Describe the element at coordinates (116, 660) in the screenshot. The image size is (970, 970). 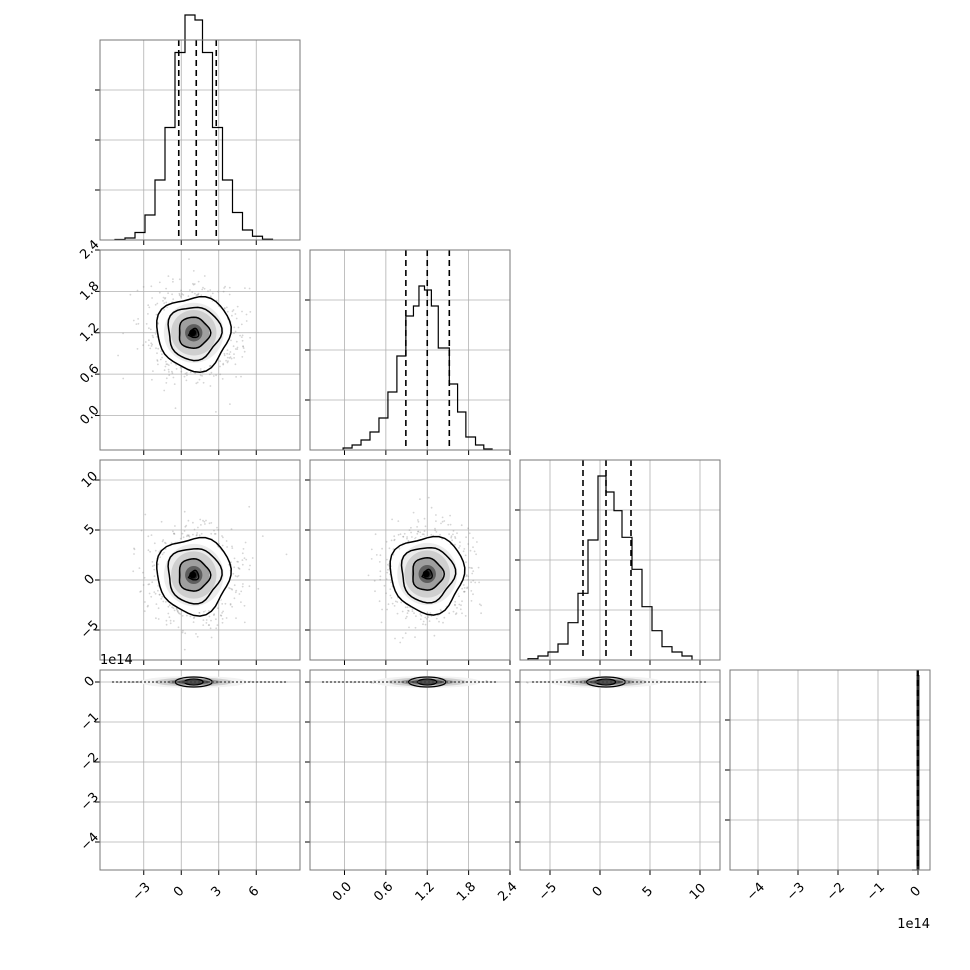
I see `y-offset-label: 1e14` at that location.